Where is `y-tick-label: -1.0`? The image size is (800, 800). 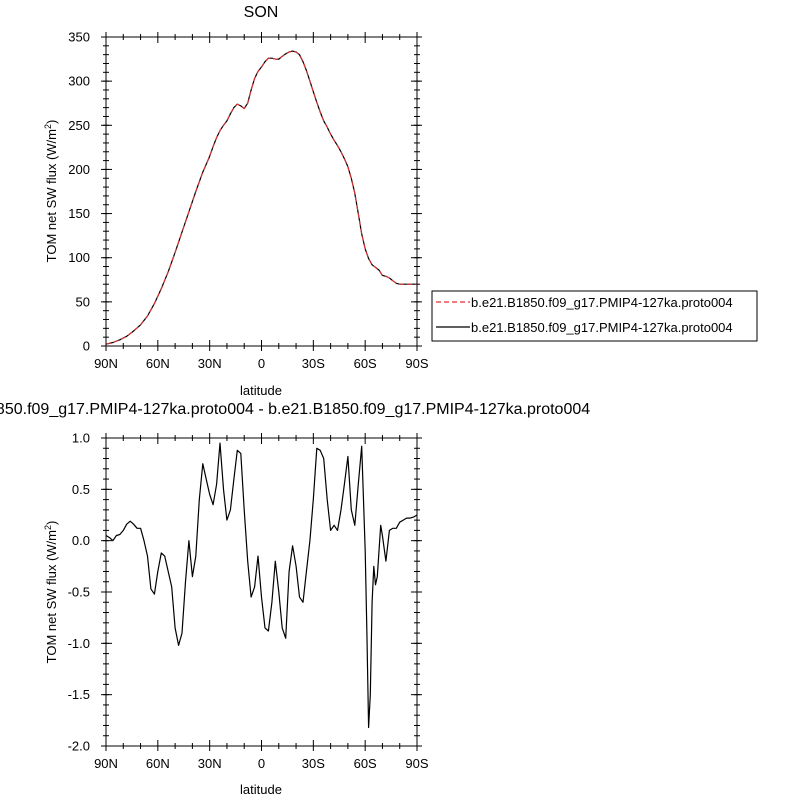 y-tick-label: -1.0 is located at coordinates (79, 643).